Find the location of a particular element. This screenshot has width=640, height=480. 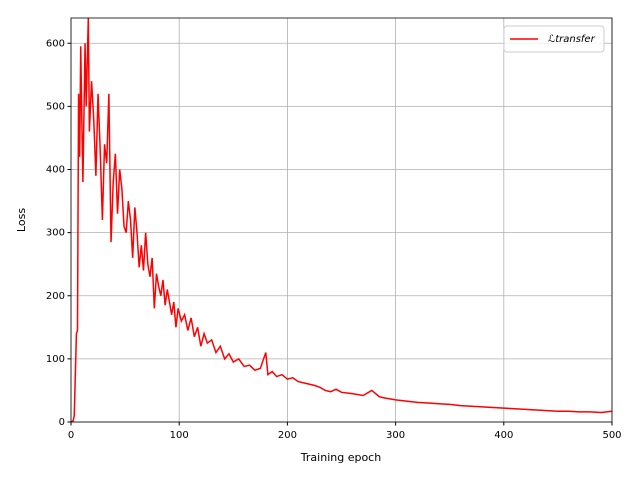

x-tick-label: 300 is located at coordinates (395, 435).